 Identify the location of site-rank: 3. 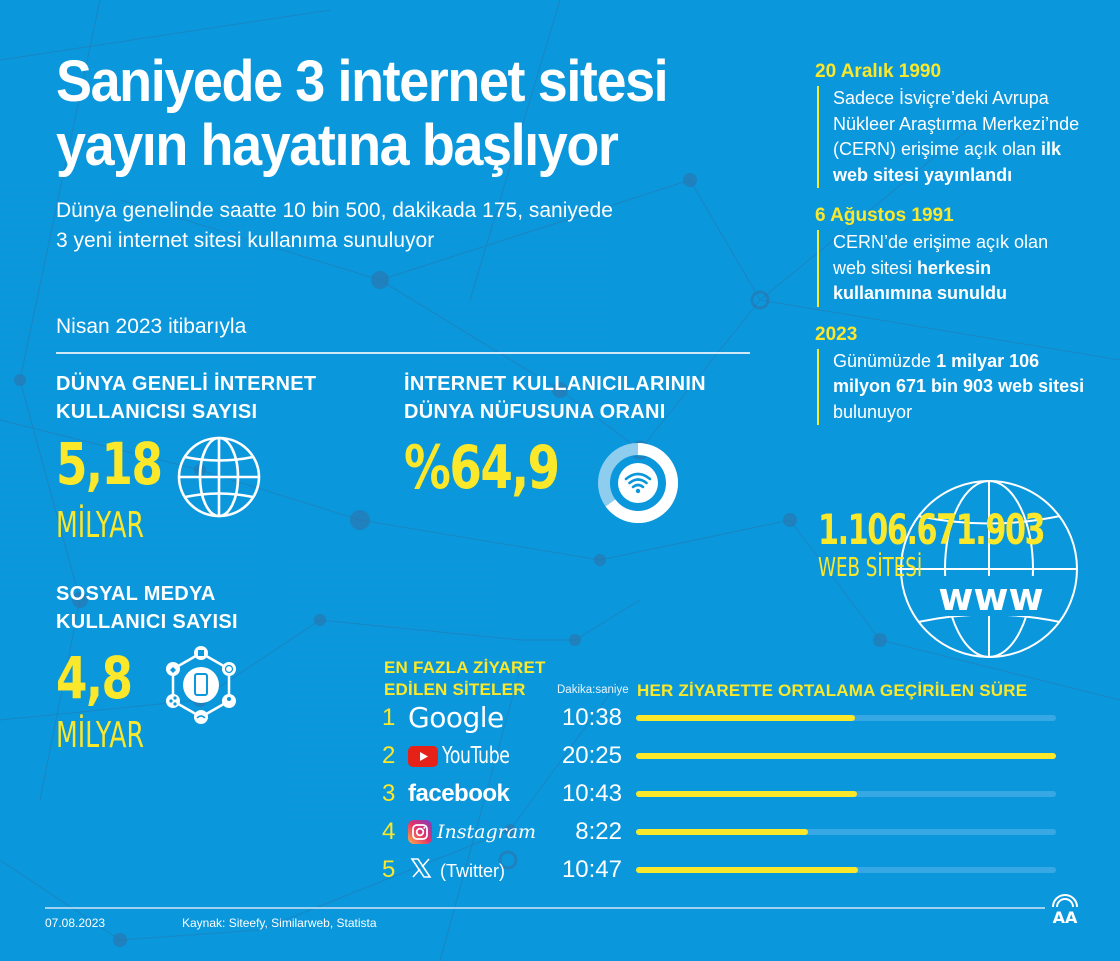
(389, 793).